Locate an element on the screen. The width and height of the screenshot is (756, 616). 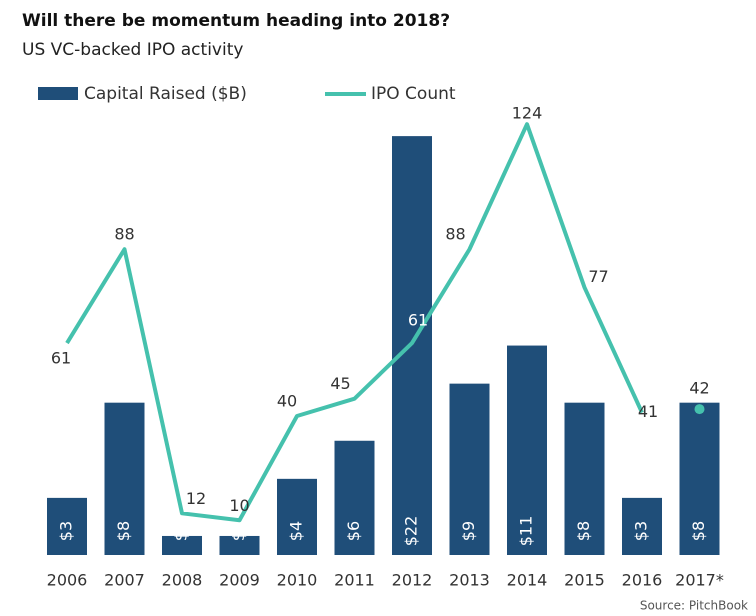
line-value-label: 124 is located at coordinates (527, 113).